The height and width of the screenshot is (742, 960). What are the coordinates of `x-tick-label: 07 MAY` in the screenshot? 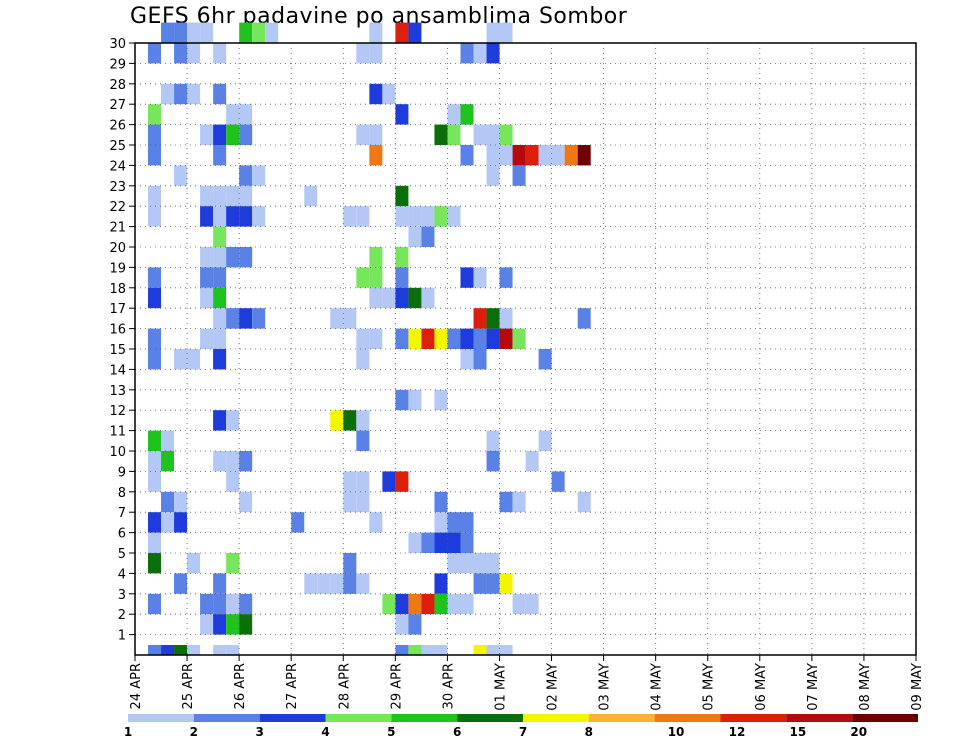 It's located at (813, 687).